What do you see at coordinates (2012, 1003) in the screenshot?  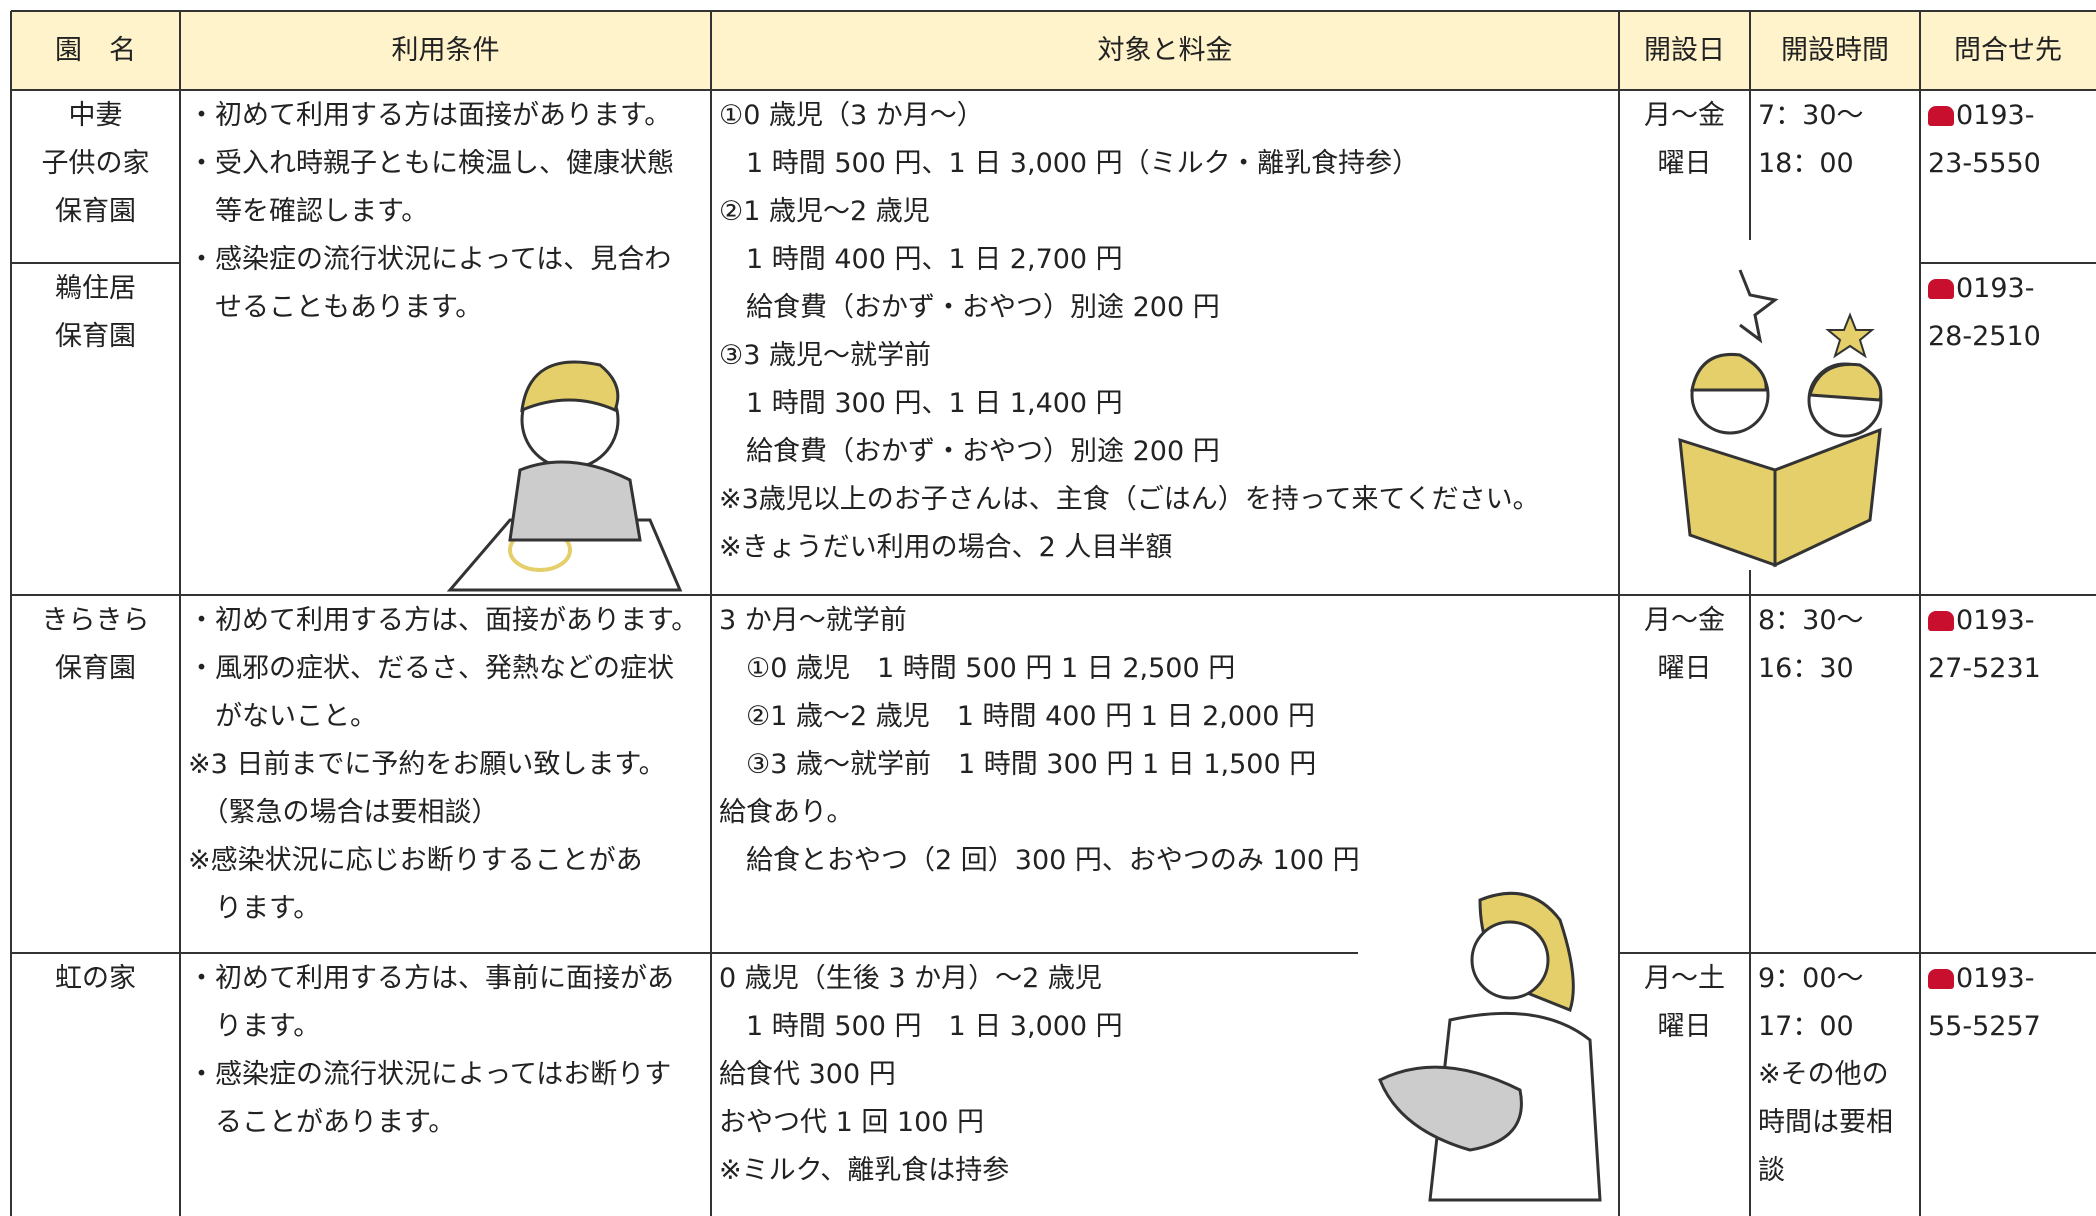 I see `contact: 0193- 55-5257` at bounding box center [2012, 1003].